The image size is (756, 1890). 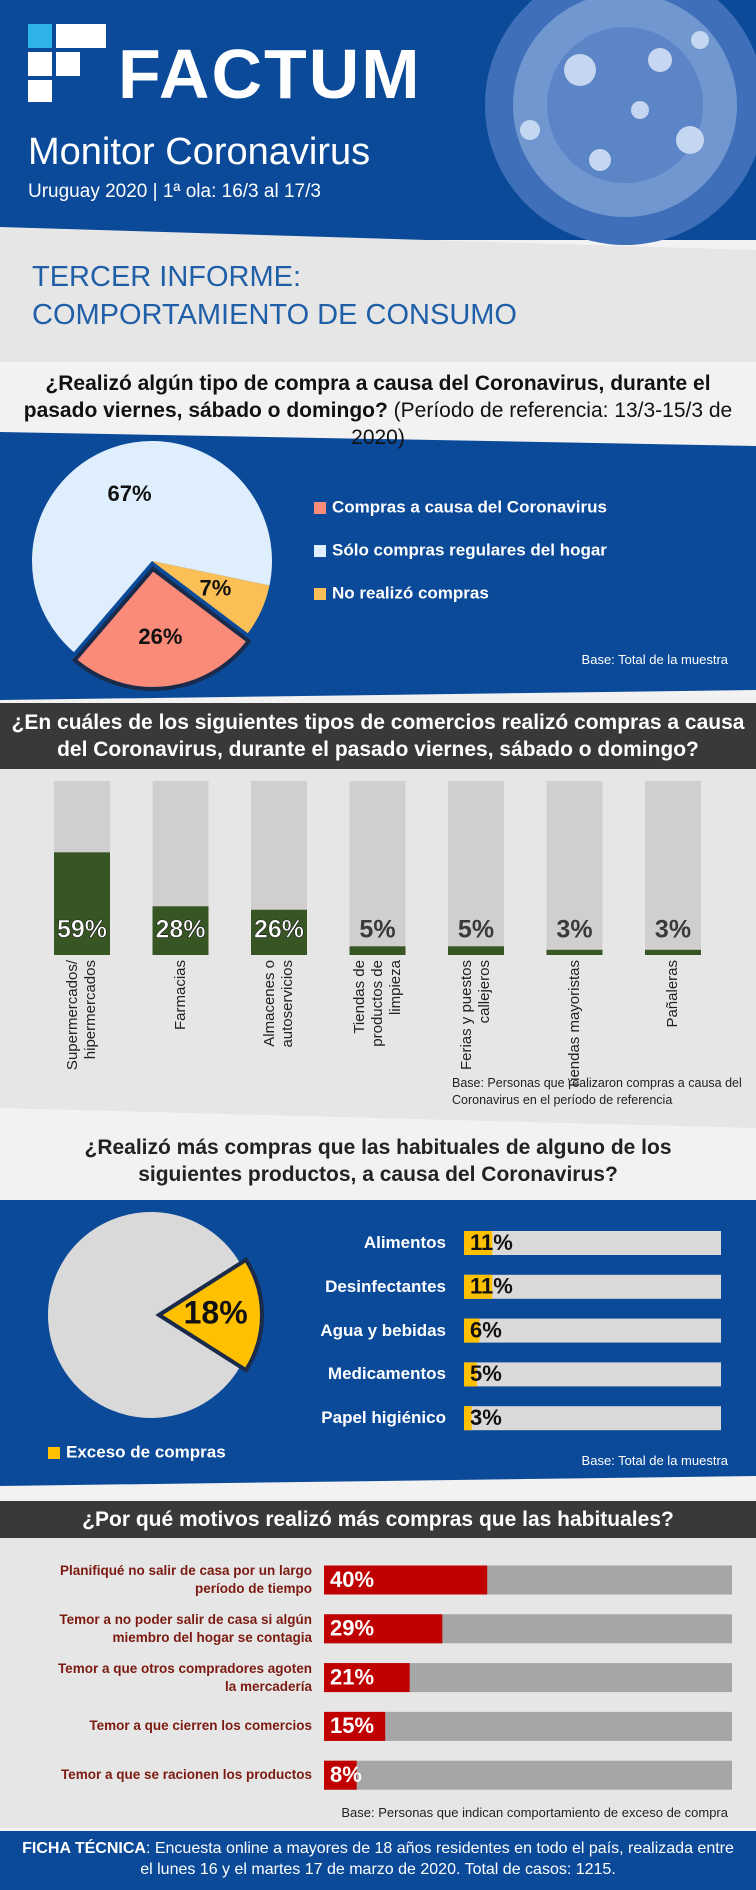 What do you see at coordinates (410, 592) in the screenshot?
I see `legend-label: No realizó compras` at bounding box center [410, 592].